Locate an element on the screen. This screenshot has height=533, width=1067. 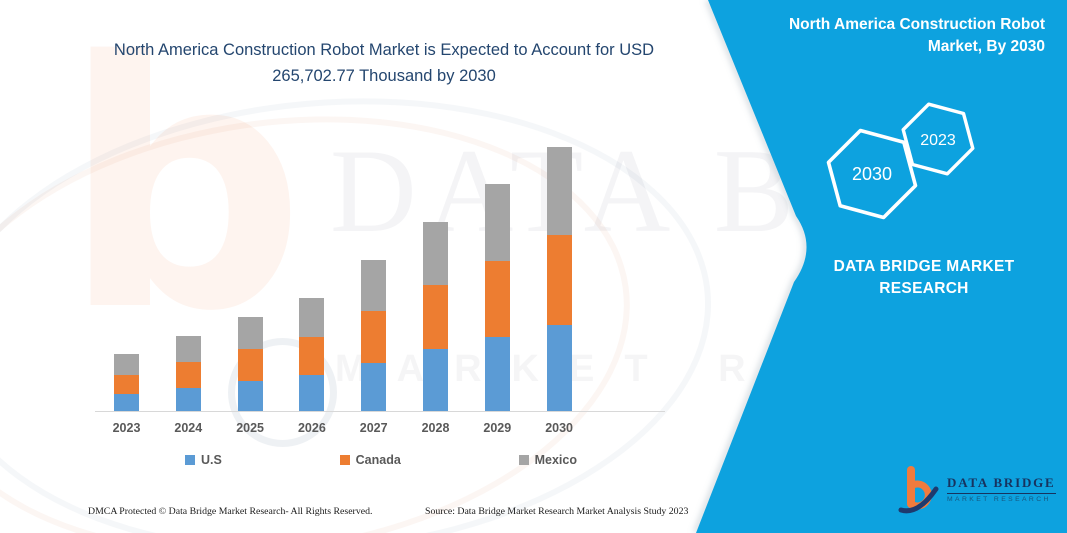
hexagon-graphic: 2030 2023 is located at coordinates (900, 161).